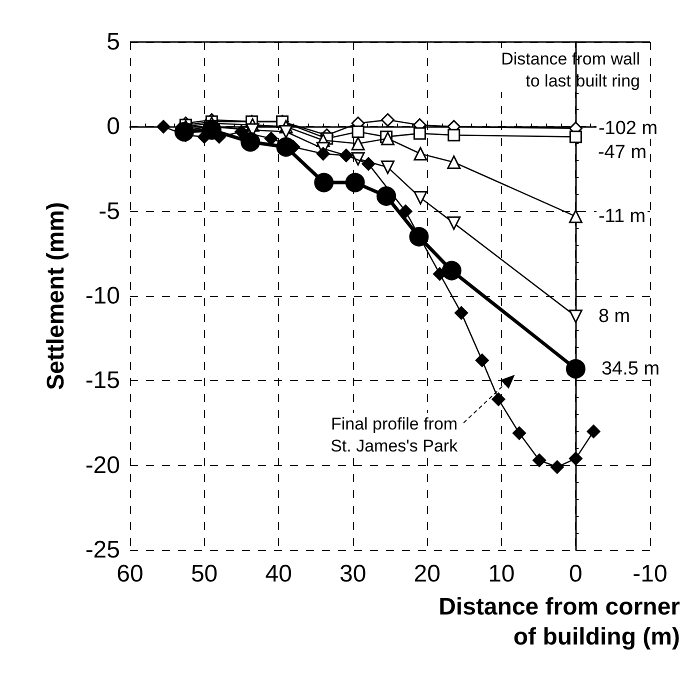 Image resolution: width=694 pixels, height=693 pixels. I want to click on legend-label: -102 m, so click(628, 128).